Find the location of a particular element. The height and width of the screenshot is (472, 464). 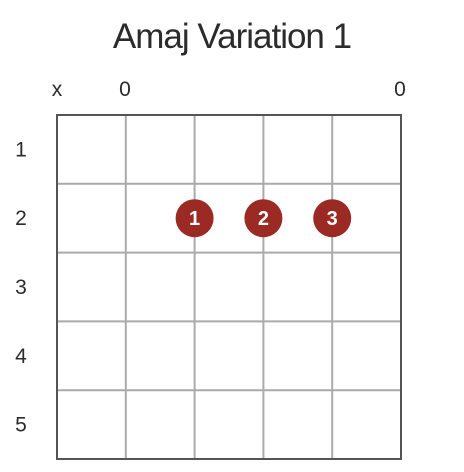

string-marker: x is located at coordinates (57, 89).